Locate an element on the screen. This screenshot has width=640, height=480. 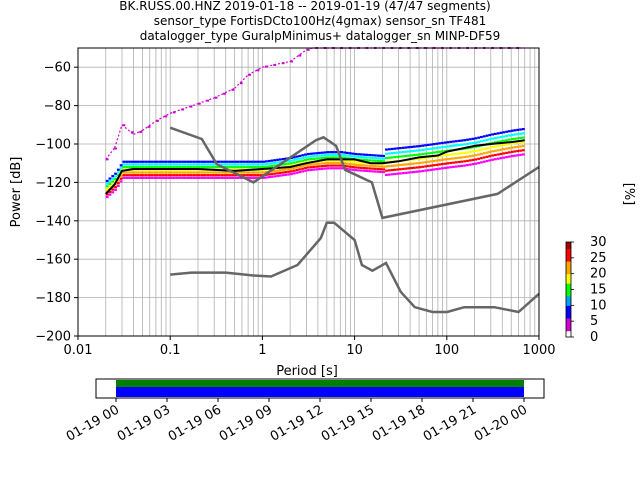
density-cell-outlier is located at coordinates (141, 131).